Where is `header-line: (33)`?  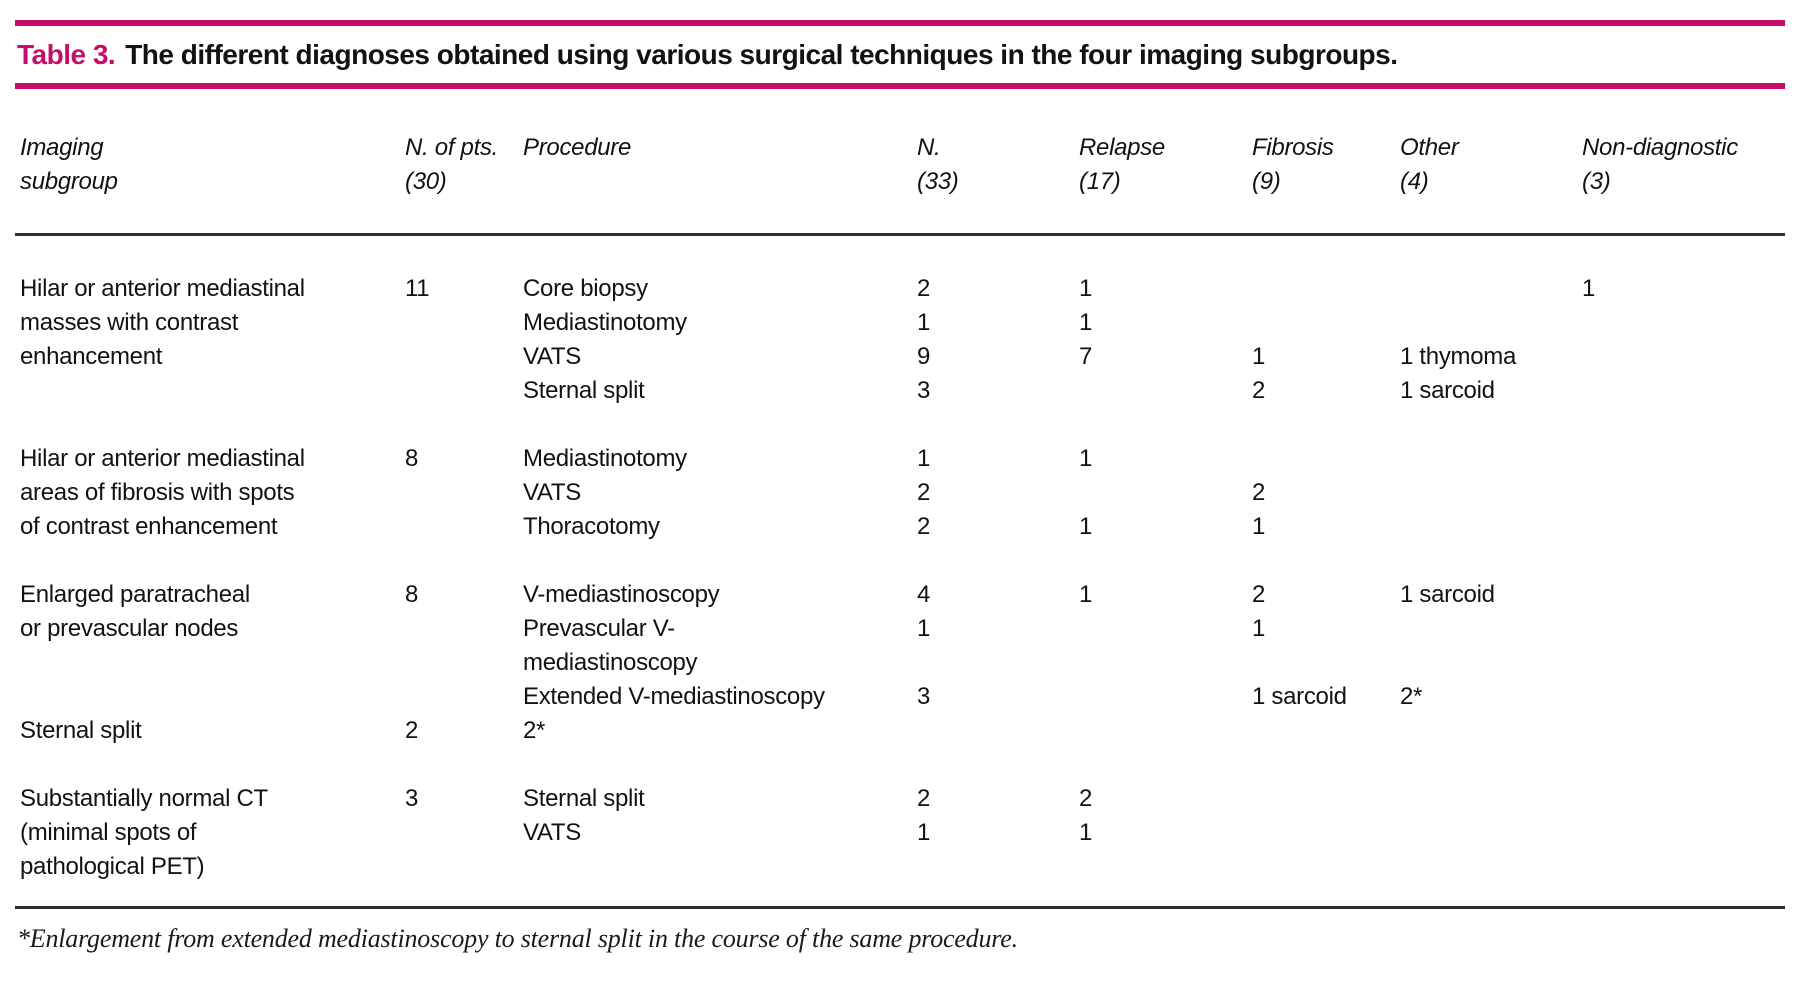
header-line: (33) is located at coordinates (938, 181).